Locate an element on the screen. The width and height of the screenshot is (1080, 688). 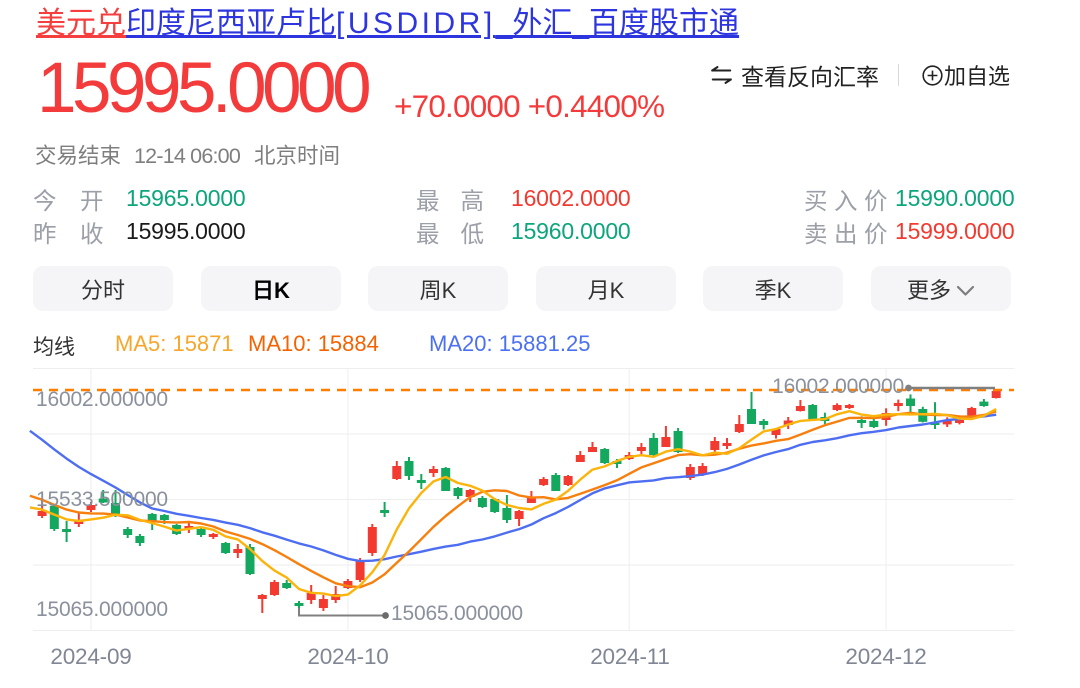
svg-text: 2024-10 is located at coordinates (347, 656).